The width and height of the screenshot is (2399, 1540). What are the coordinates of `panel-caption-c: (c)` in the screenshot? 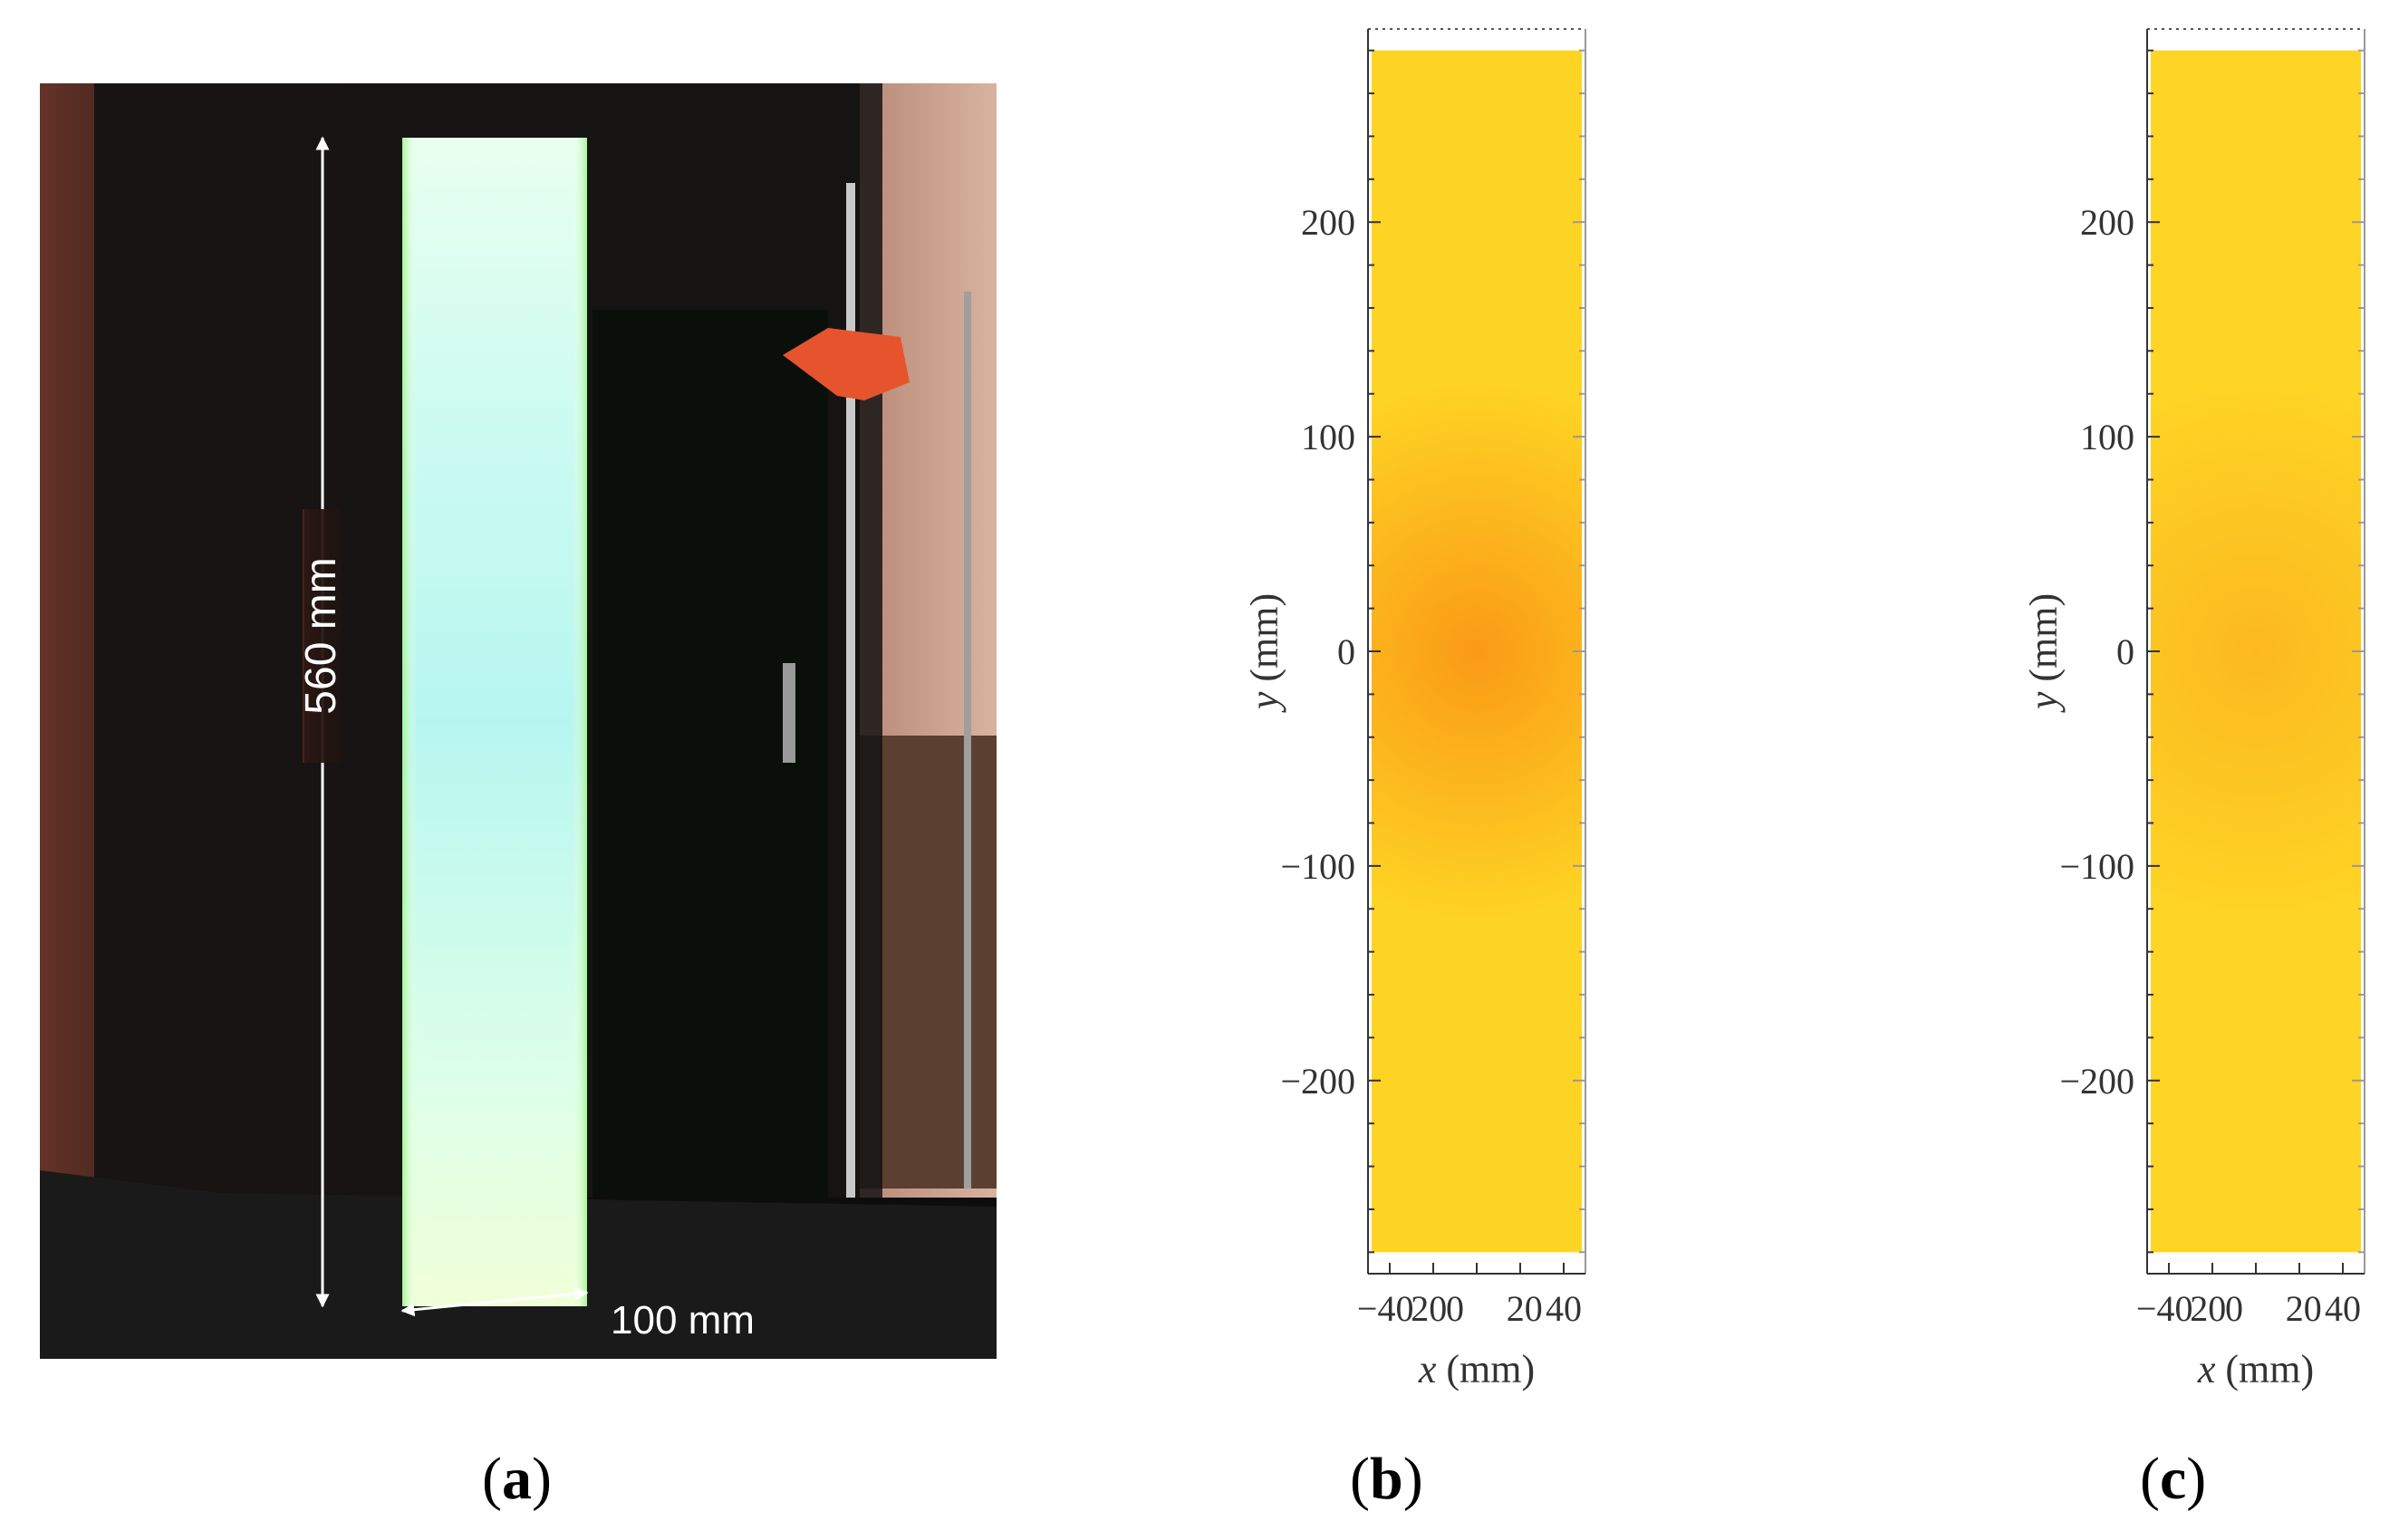 It's located at (2173, 1479).